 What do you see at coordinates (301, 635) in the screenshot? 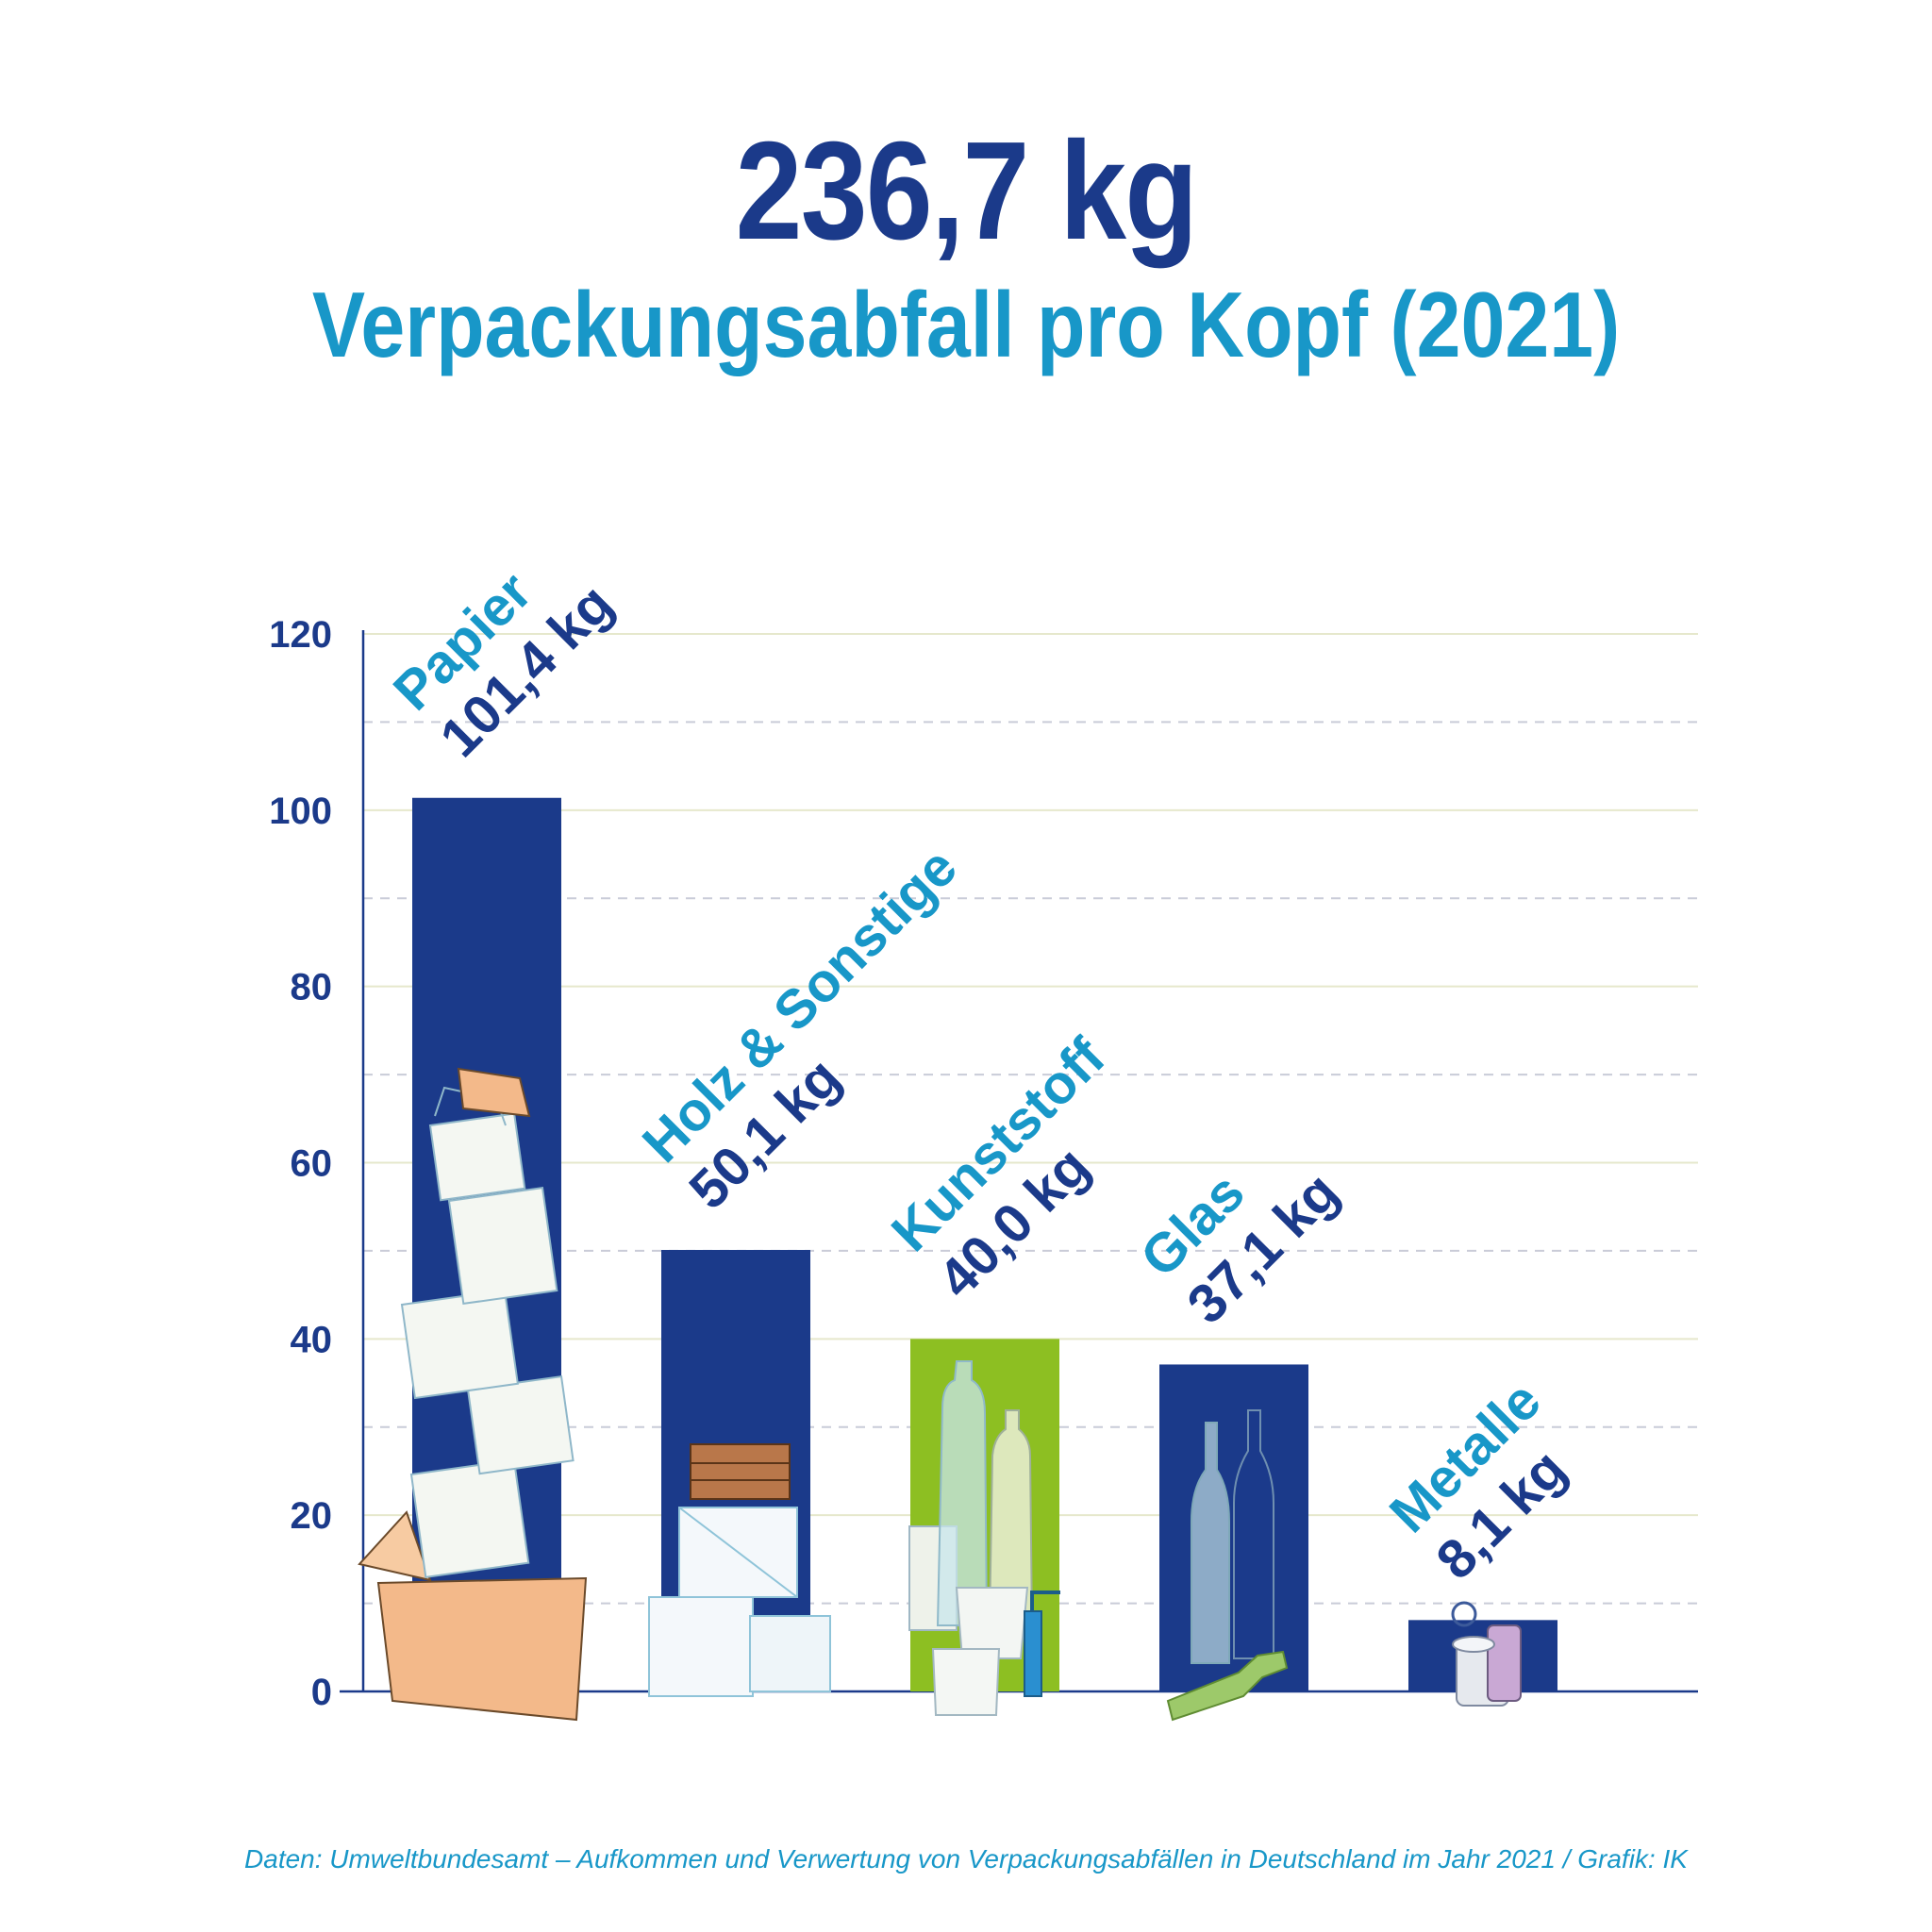
I see `y-tick-label: 120` at bounding box center [301, 635].